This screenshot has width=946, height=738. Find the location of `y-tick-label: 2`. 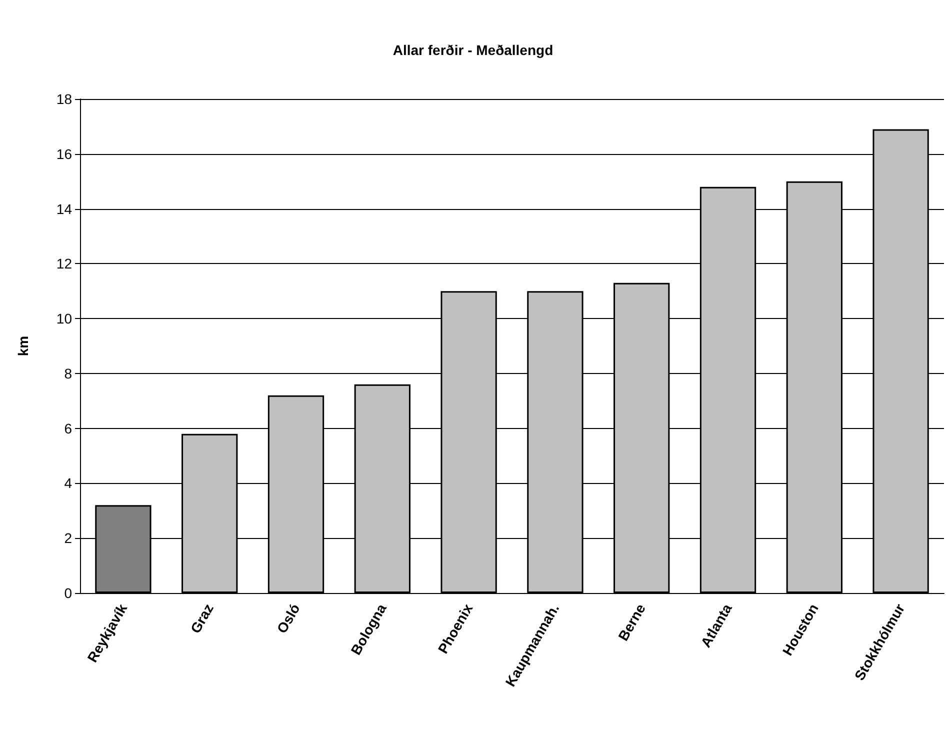

y-tick-label: 2 is located at coordinates (68, 538).